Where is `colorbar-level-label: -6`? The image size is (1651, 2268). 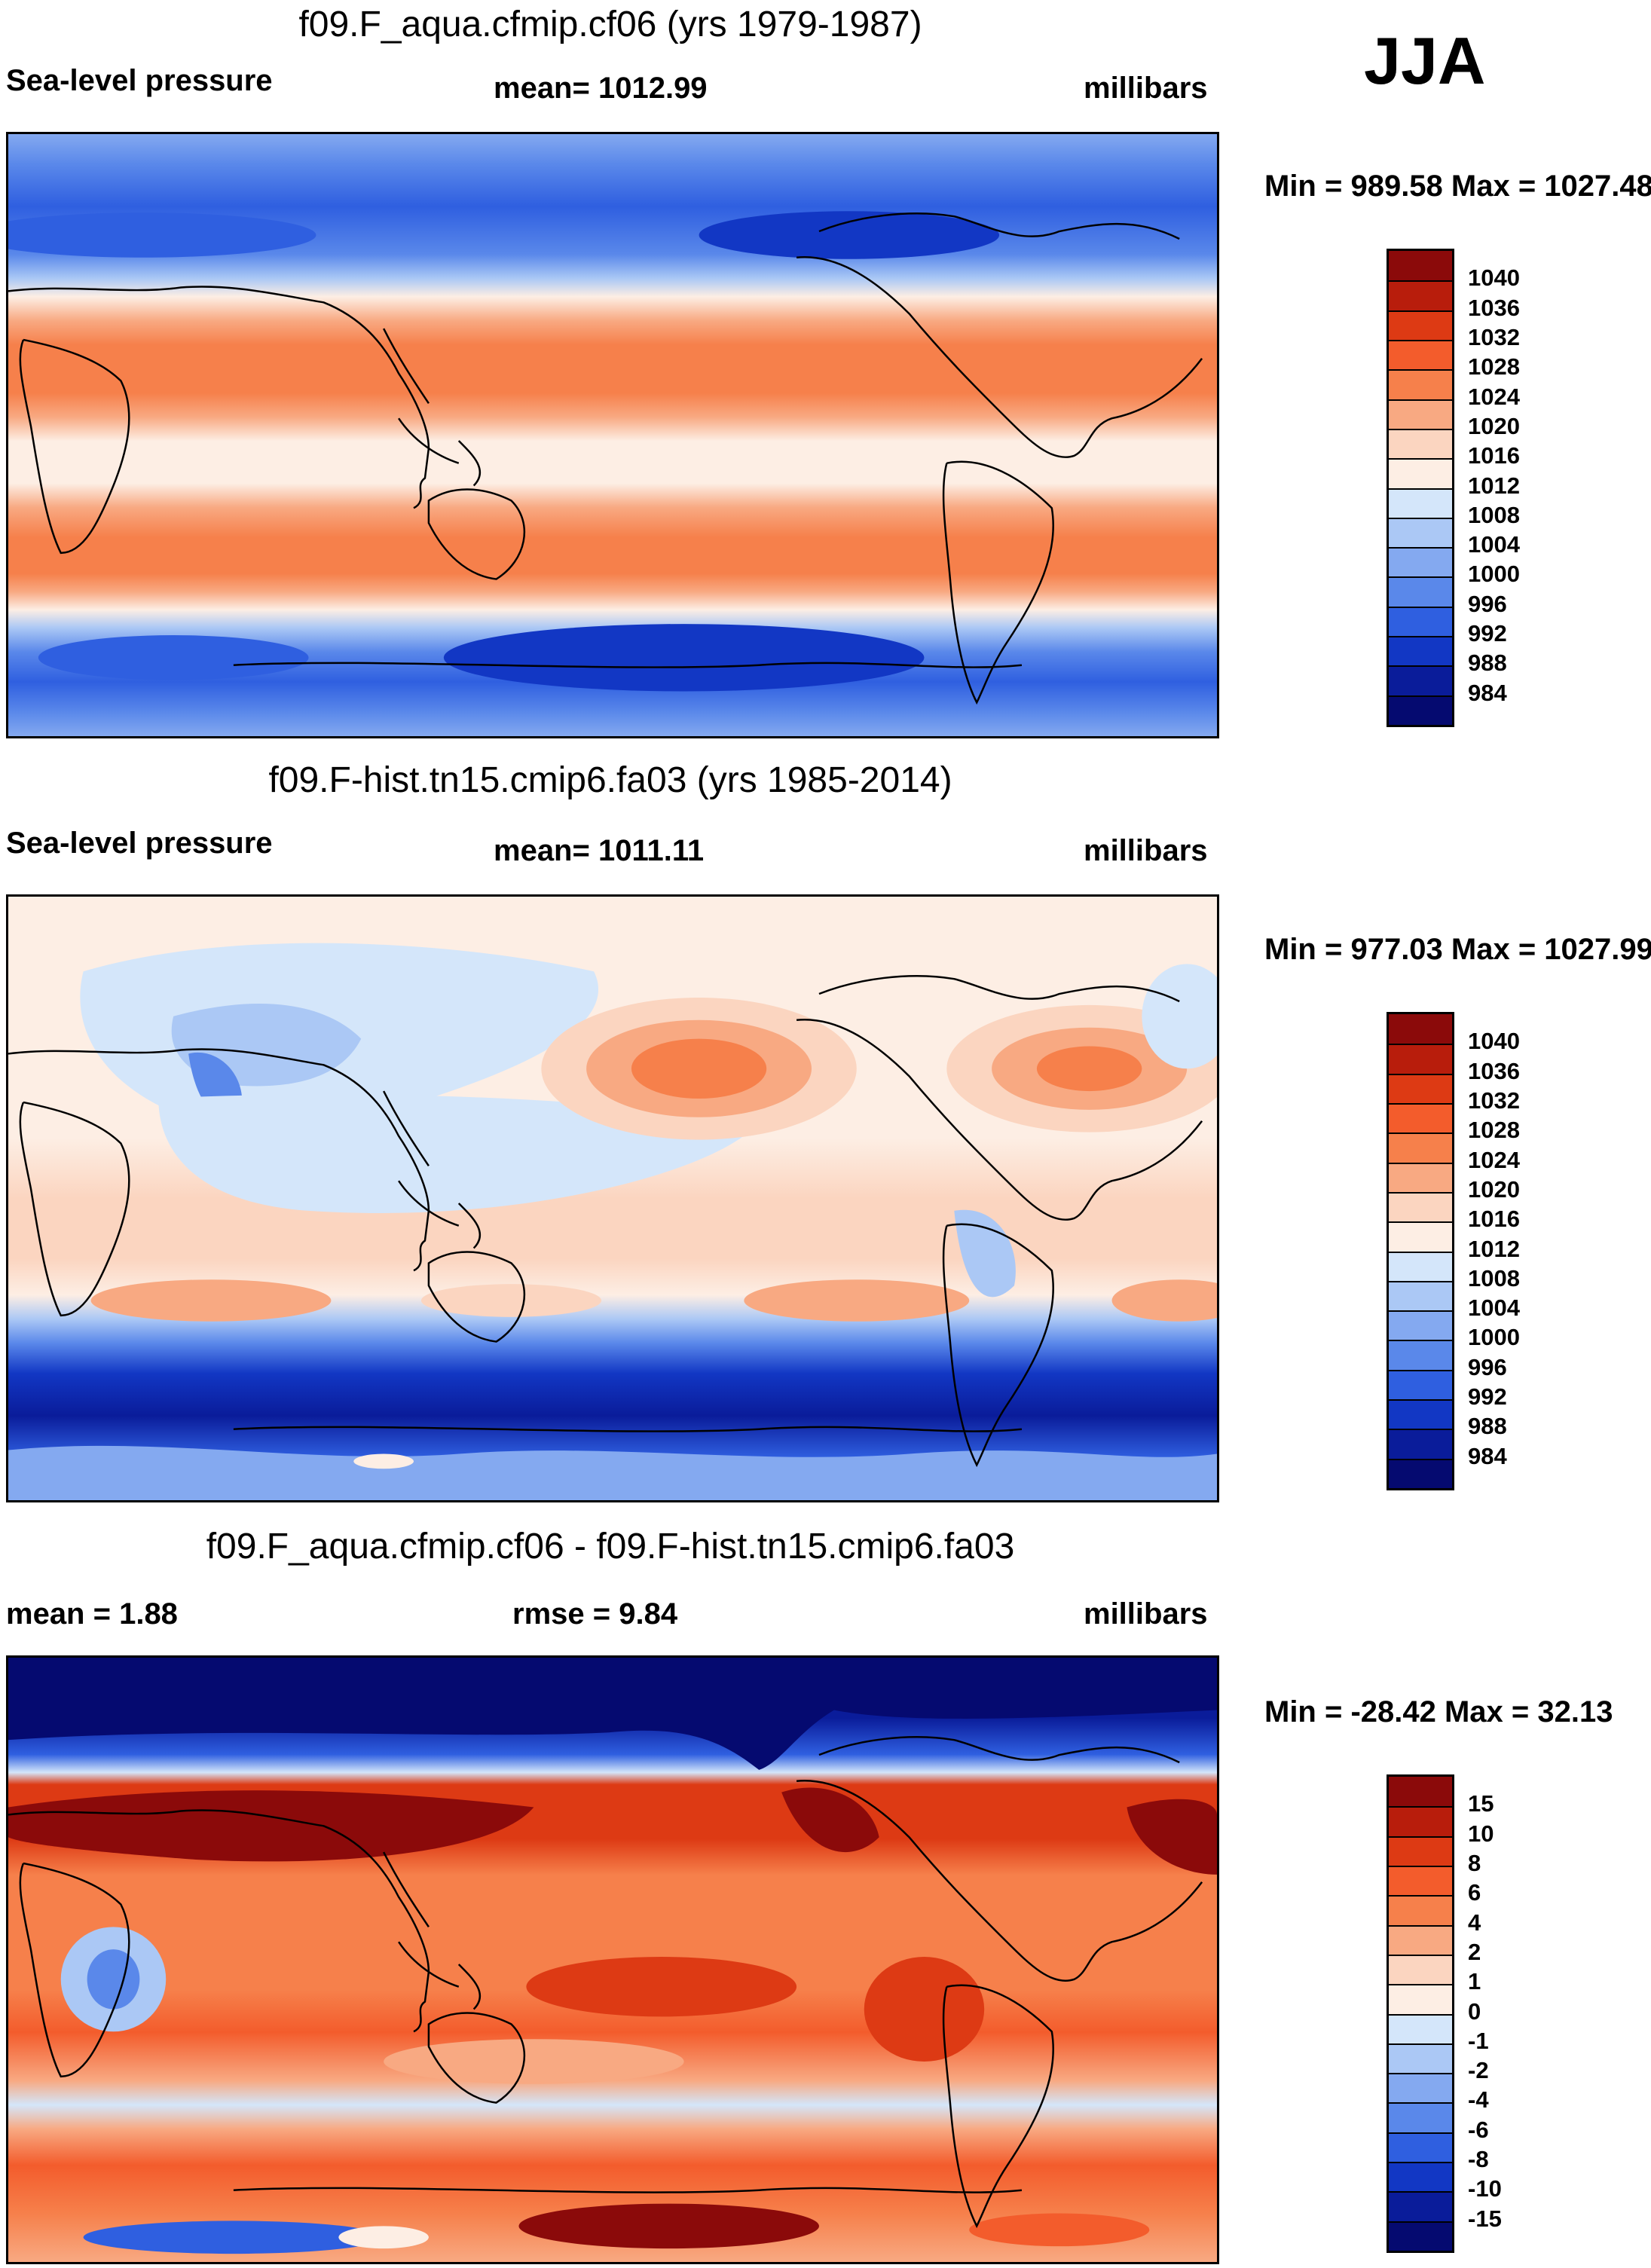 colorbar-level-label: -6 is located at coordinates (1478, 2129).